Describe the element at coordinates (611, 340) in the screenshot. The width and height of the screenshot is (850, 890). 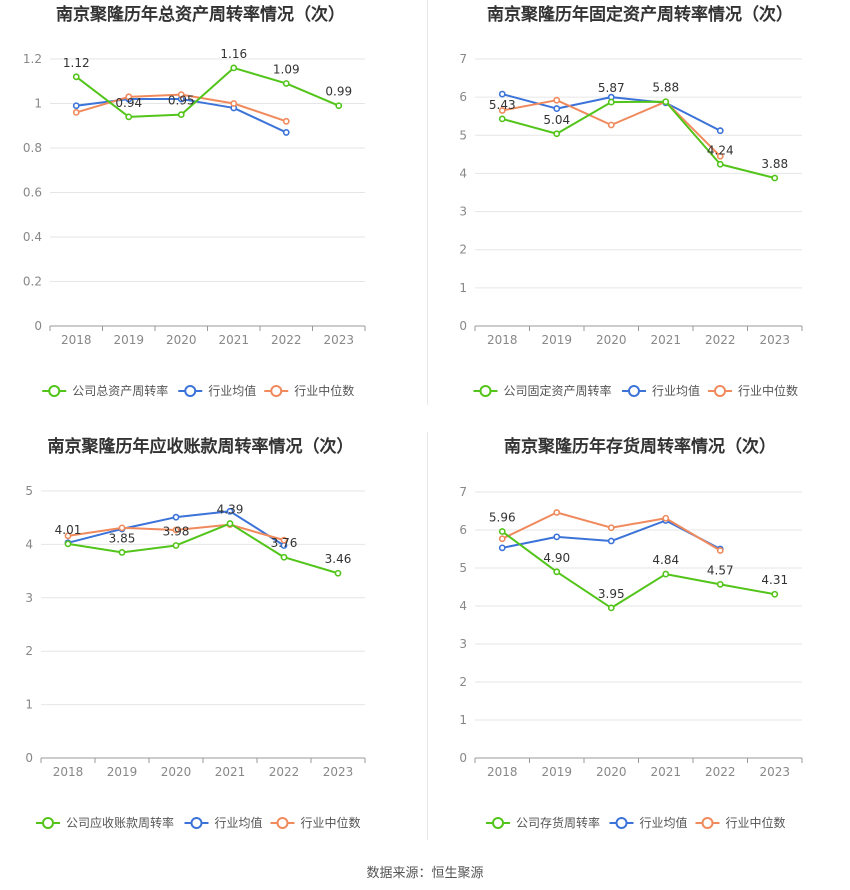
I see `x-tick-label: 2020` at that location.